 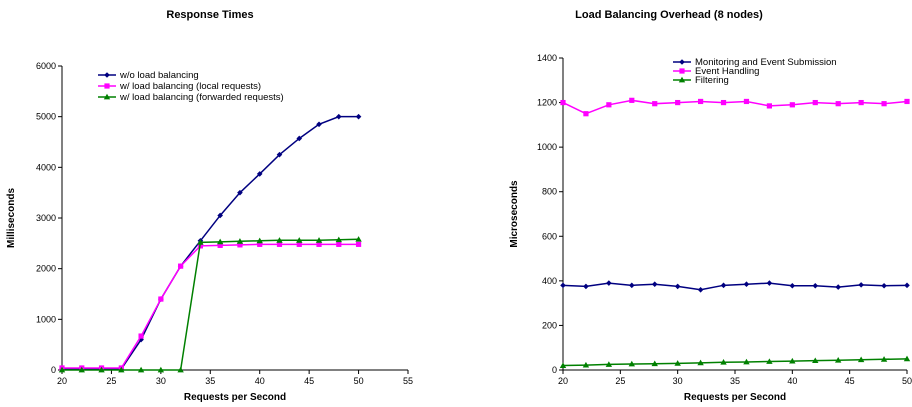 What do you see at coordinates (210, 381) in the screenshot?
I see `x-tick-label: 35` at bounding box center [210, 381].